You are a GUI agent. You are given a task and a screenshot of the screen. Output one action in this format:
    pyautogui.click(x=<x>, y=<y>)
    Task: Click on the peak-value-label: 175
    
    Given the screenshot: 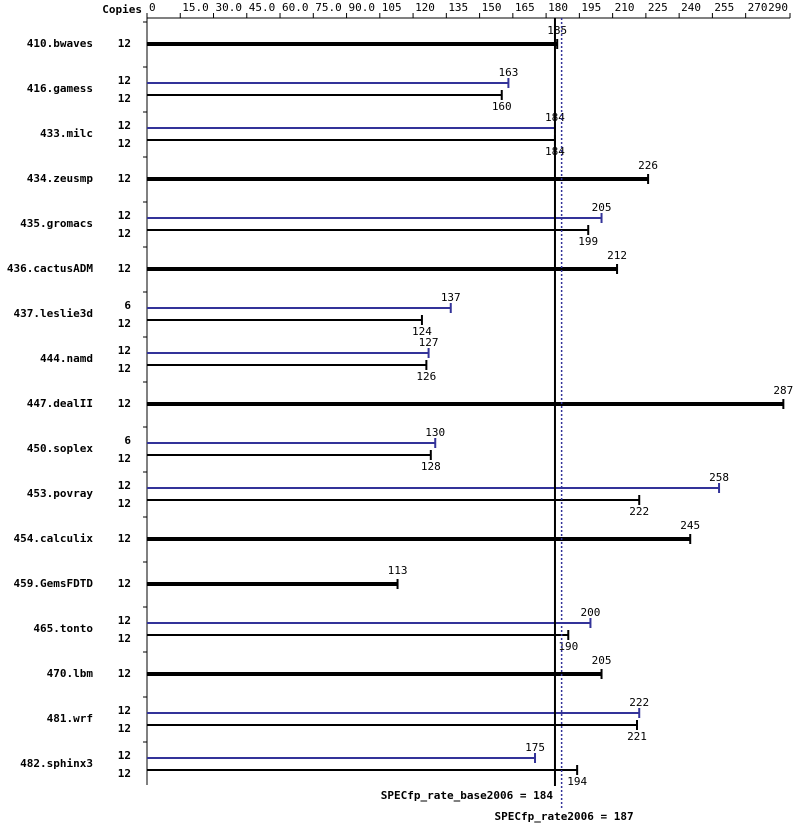 What is the action you would take?
    pyautogui.click(x=535, y=747)
    